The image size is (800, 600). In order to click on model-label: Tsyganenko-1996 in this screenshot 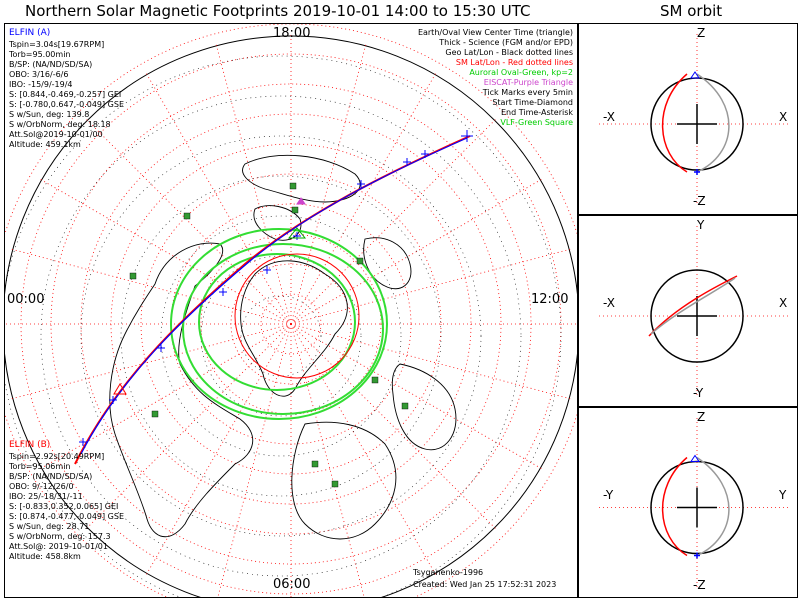, I will do `click(448, 572)`.